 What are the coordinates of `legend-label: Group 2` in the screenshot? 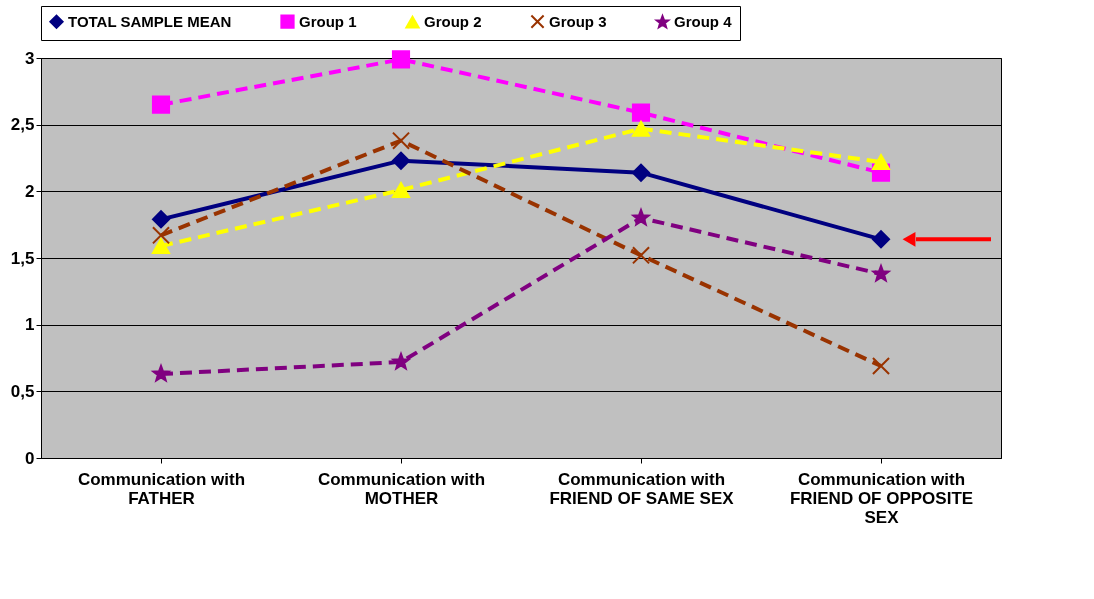 It's located at (453, 22).